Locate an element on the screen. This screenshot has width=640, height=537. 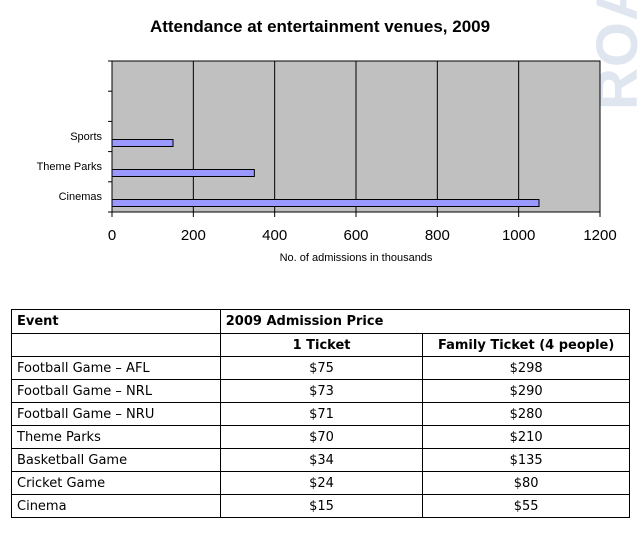
chart-title: Attendance at entertainment venues, 2009 is located at coordinates (320, 26).